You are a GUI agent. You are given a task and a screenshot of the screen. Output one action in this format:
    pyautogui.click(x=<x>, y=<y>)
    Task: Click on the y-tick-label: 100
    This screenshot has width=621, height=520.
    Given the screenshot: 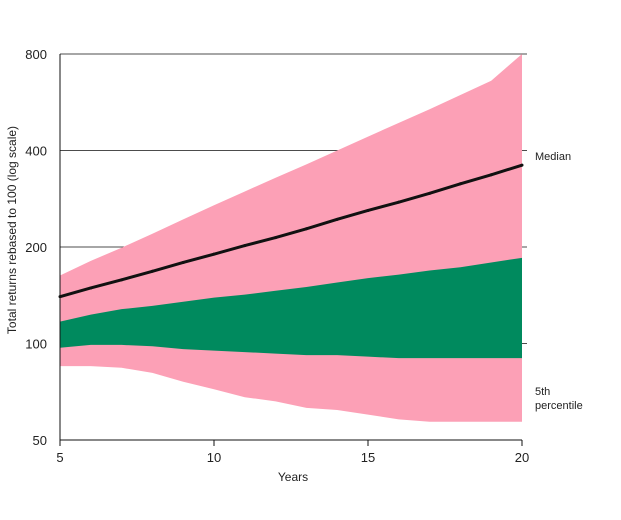 What is the action you would take?
    pyautogui.click(x=36, y=344)
    